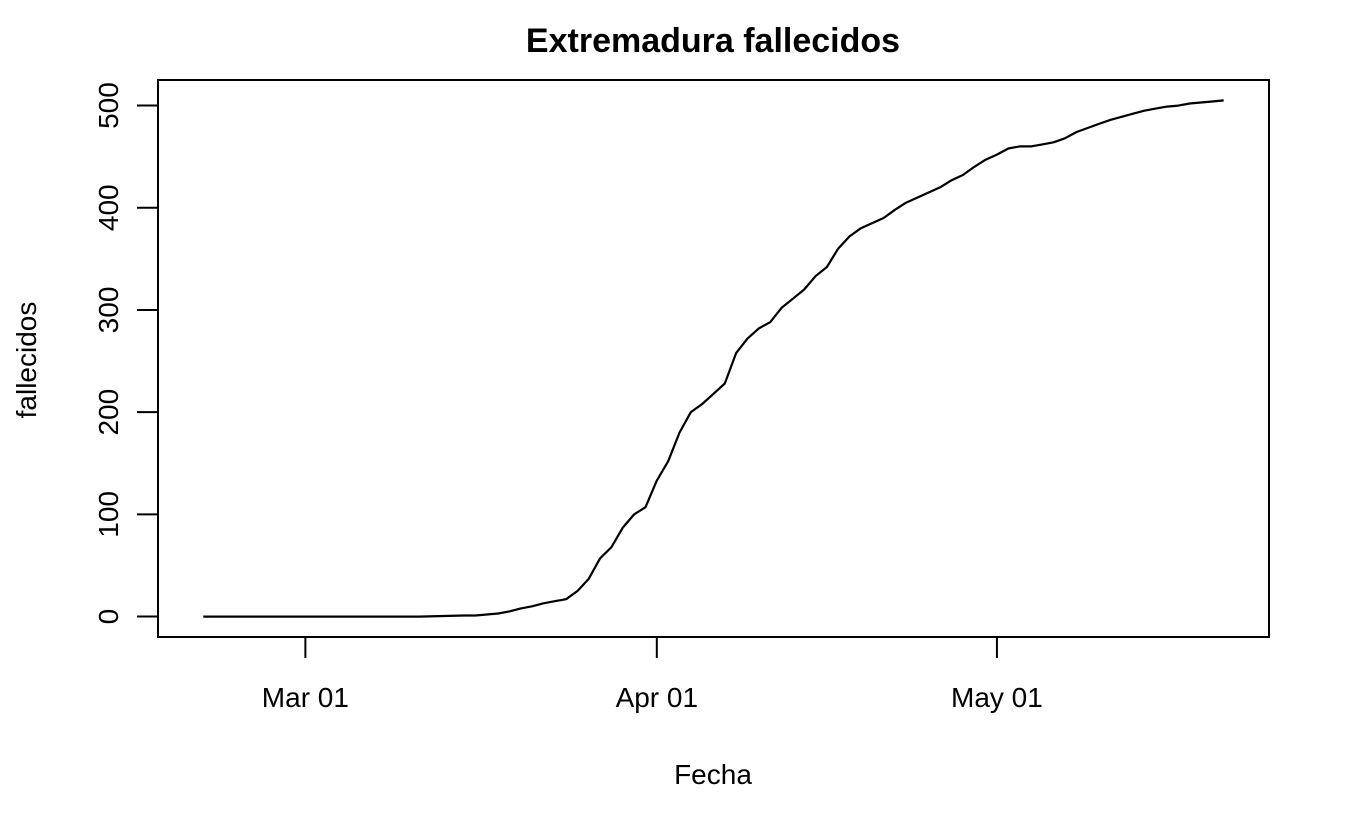 Image resolution: width=1350 pixels, height=834 pixels. What do you see at coordinates (108, 514) in the screenshot?
I see `y-tick-label: 100` at bounding box center [108, 514].